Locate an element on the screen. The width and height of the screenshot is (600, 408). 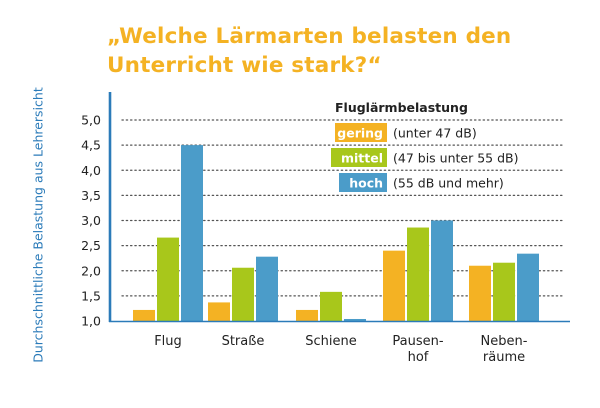
x-category-label: Schiene is located at coordinates (331, 341).